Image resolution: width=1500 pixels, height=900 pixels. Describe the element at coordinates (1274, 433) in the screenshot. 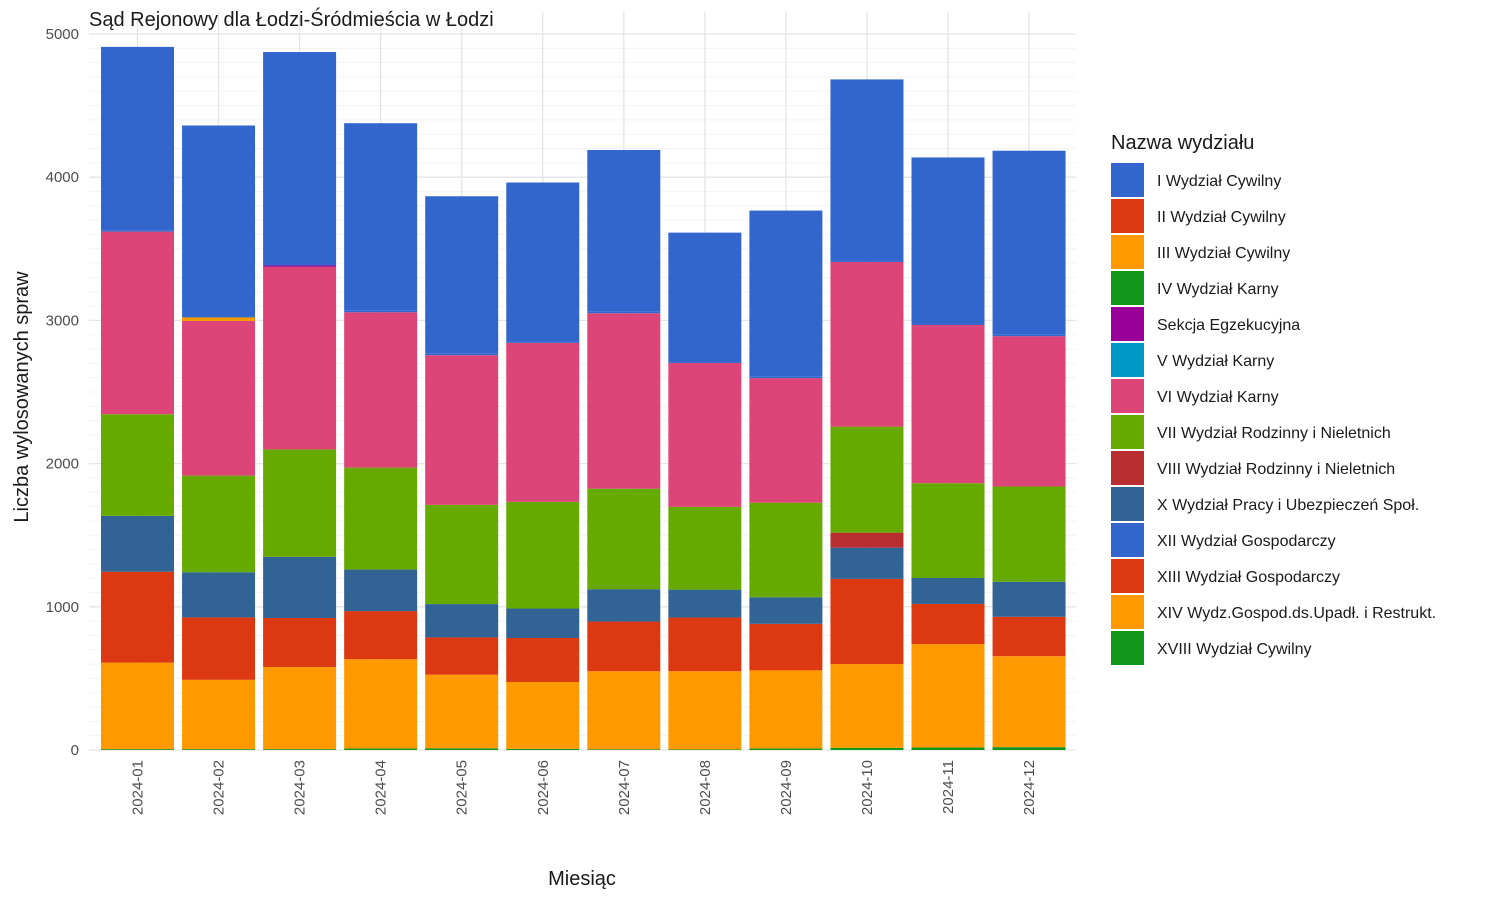

I see `legend-label: VII Wydział Rodzinny i Nieletnich` at that location.